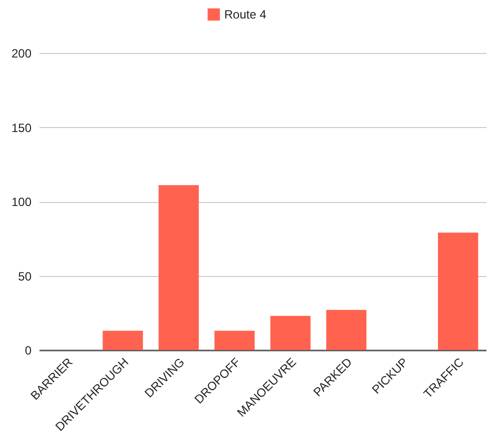  Describe the element at coordinates (245, 15) in the screenshot. I see `legend-label: Route 4` at that location.